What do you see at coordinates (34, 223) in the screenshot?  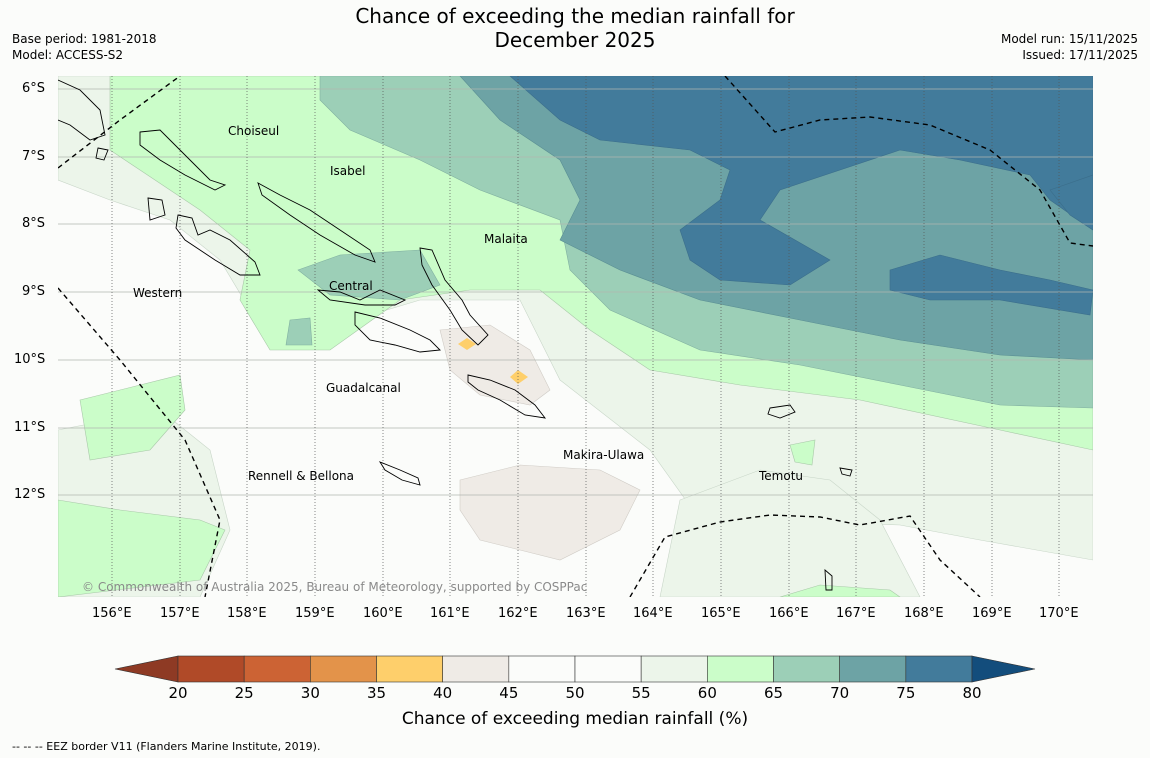 I see `lat-label: 8°S` at bounding box center [34, 223].